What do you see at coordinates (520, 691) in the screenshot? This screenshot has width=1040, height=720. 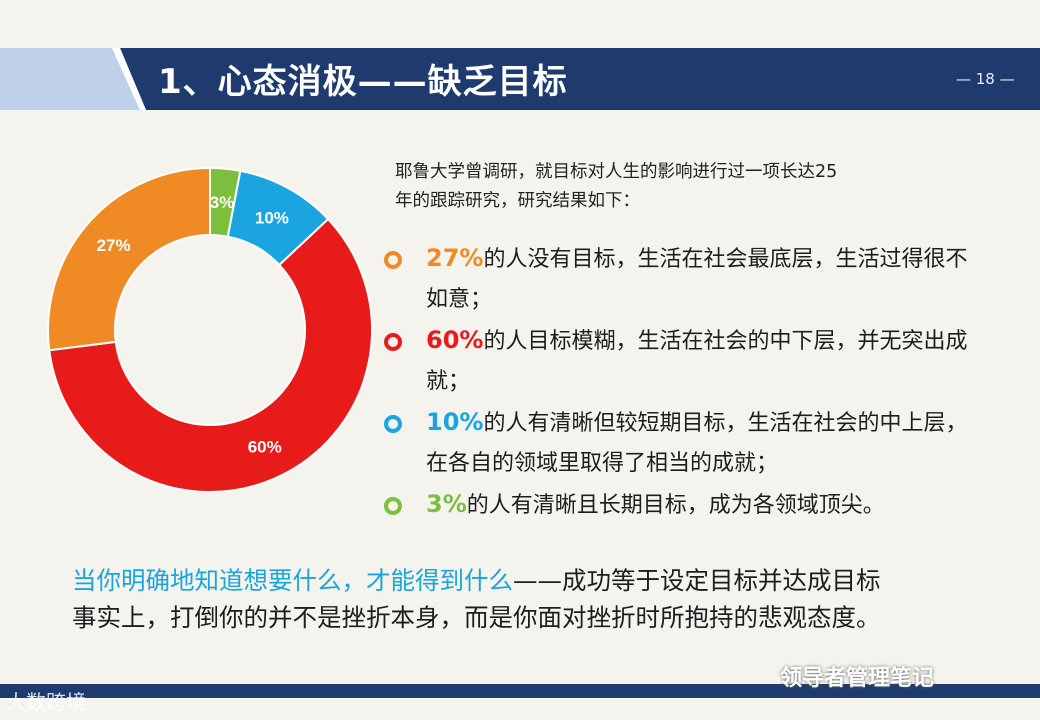 I see `bottom-bar` at bounding box center [520, 691].